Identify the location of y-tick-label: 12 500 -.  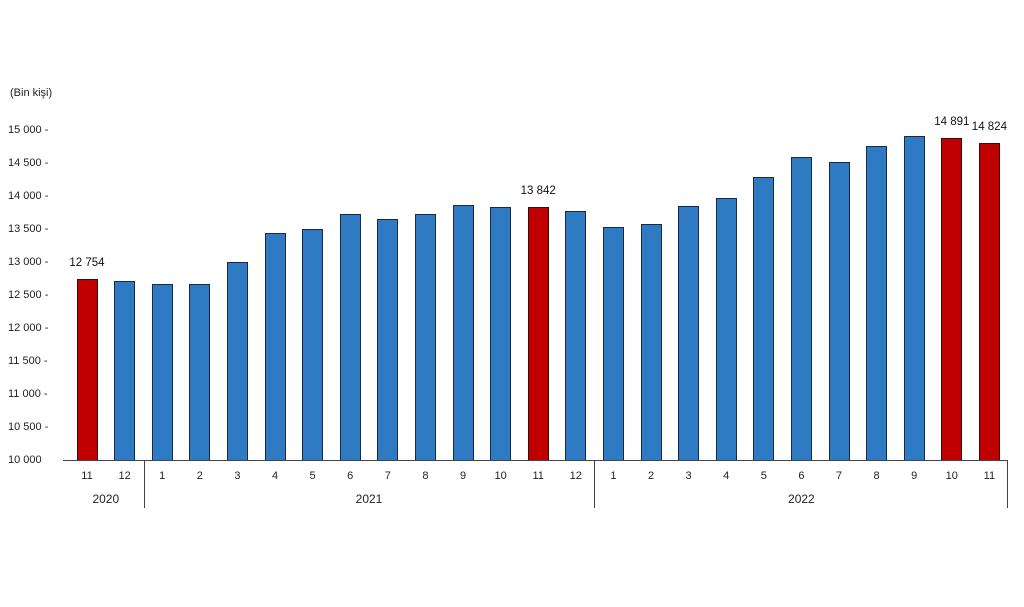
(28, 295).